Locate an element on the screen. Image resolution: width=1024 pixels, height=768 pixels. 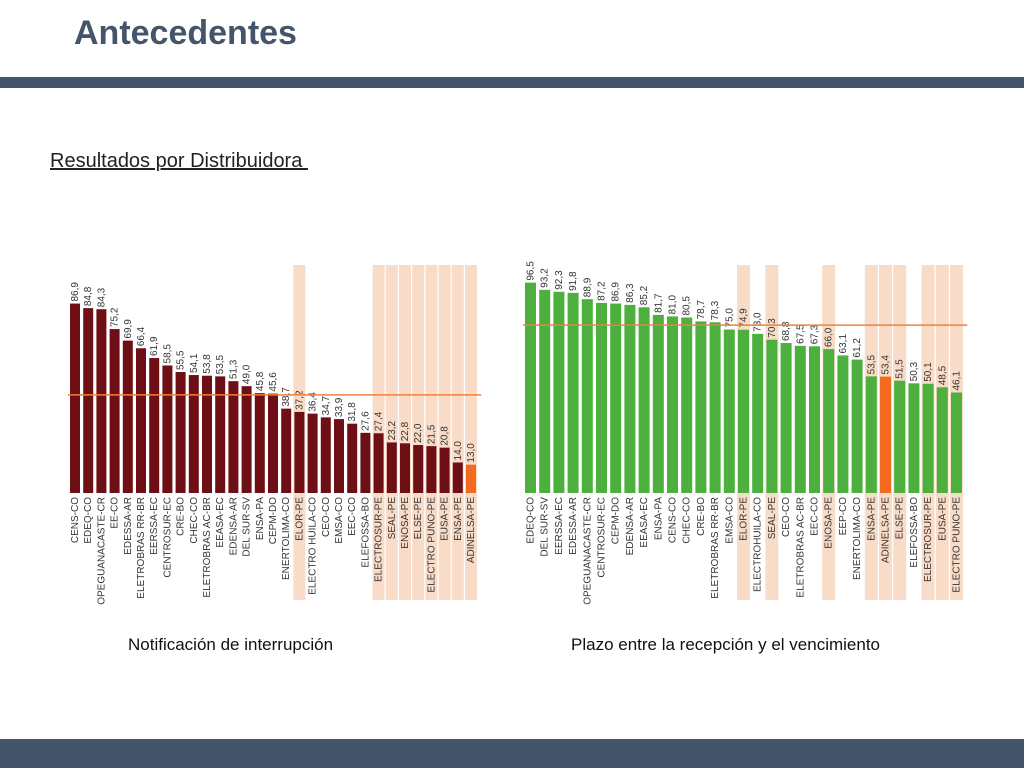
value-label-elefossa-bo: 27,6 is located at coordinates (365, 421).